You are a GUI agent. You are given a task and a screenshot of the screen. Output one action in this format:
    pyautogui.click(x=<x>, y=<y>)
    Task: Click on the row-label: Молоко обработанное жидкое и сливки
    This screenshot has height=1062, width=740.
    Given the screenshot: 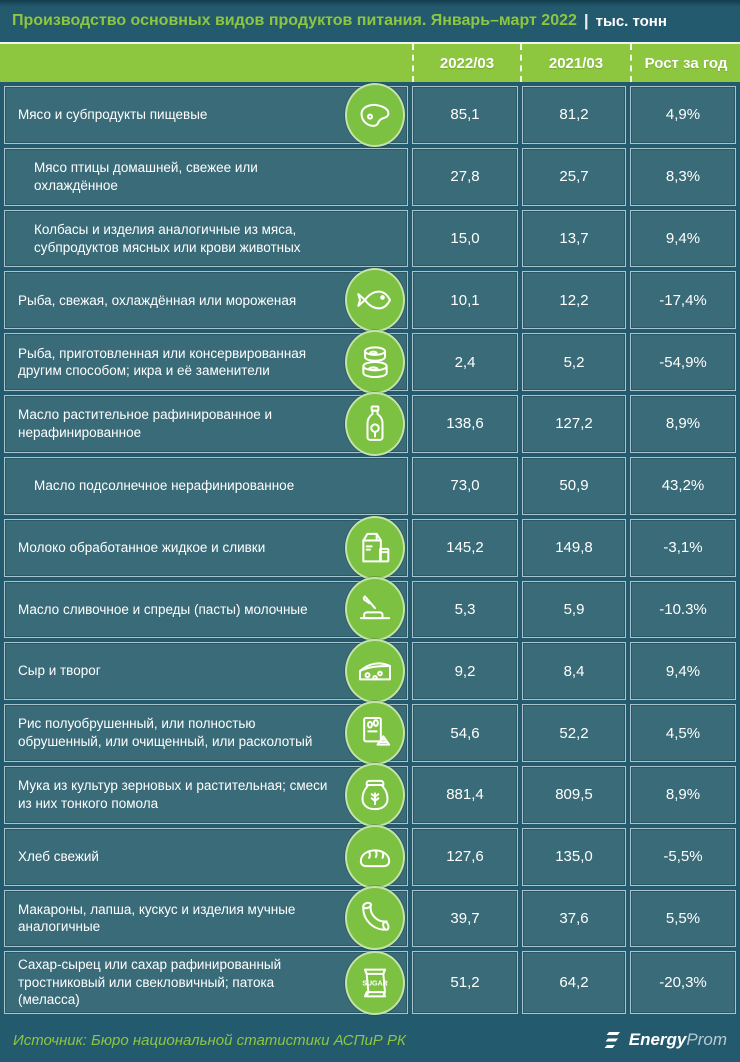 What is the action you would take?
    pyautogui.click(x=142, y=547)
    